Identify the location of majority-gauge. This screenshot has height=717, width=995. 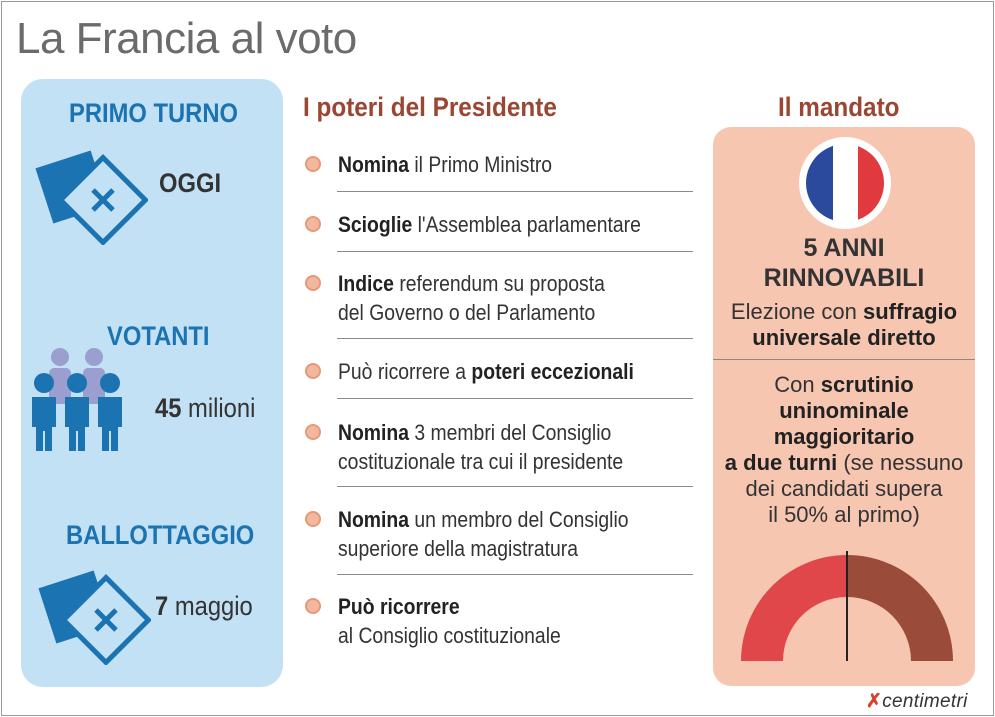
(847, 606).